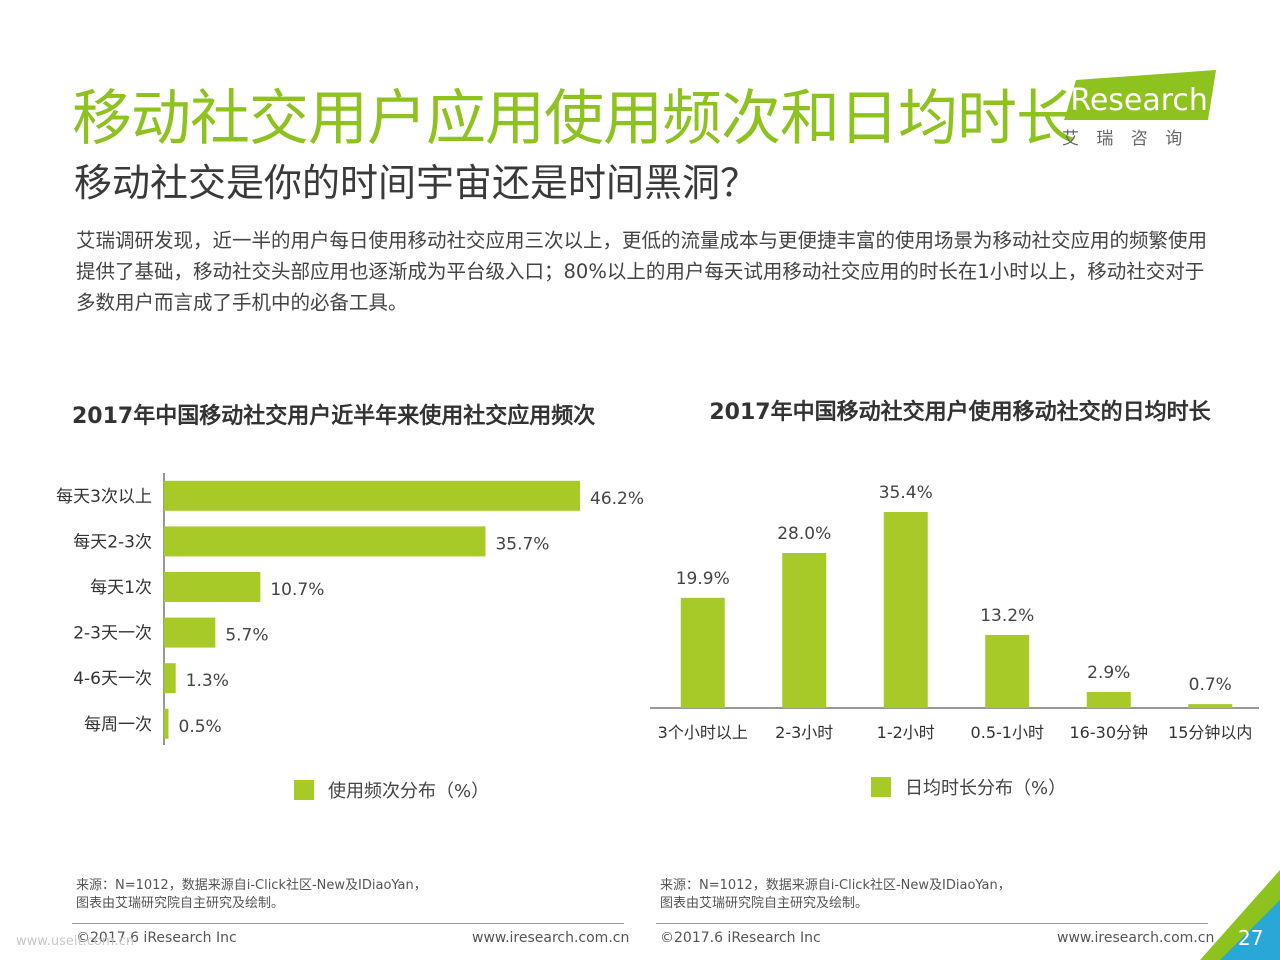  What do you see at coordinates (703, 732) in the screenshot?
I see `chart2-category-label: 3个小时以上` at bounding box center [703, 732].